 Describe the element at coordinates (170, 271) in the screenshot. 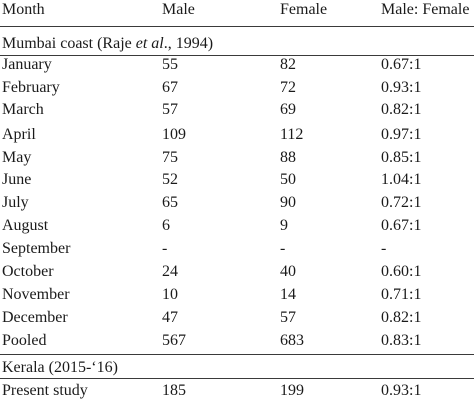

I see `cell-male: 24` at that location.